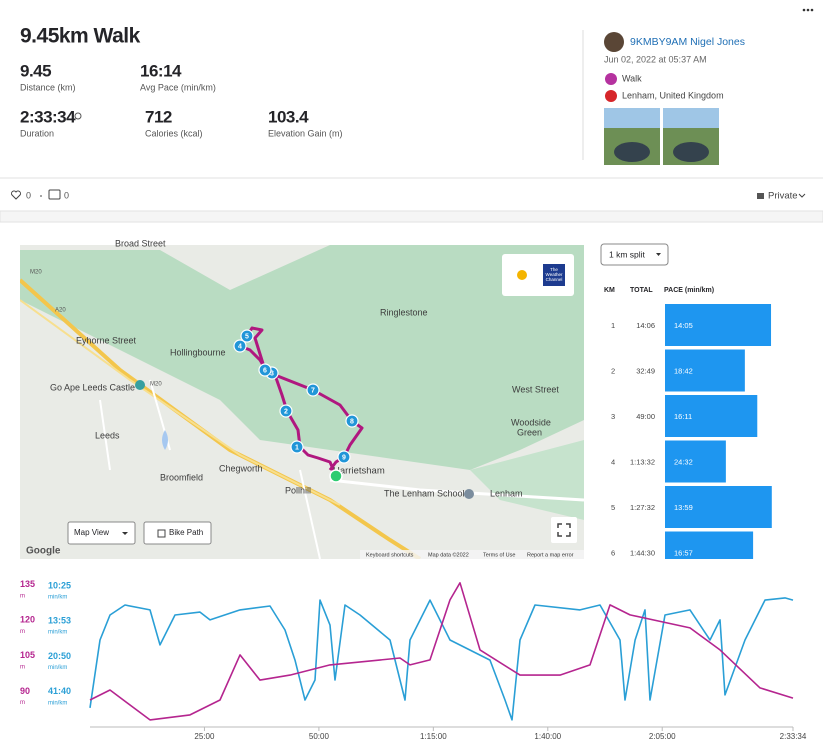 The width and height of the screenshot is (823, 752). What do you see at coordinates (683, 461) in the screenshot?
I see `split-pace: 24:32` at bounding box center [683, 461].